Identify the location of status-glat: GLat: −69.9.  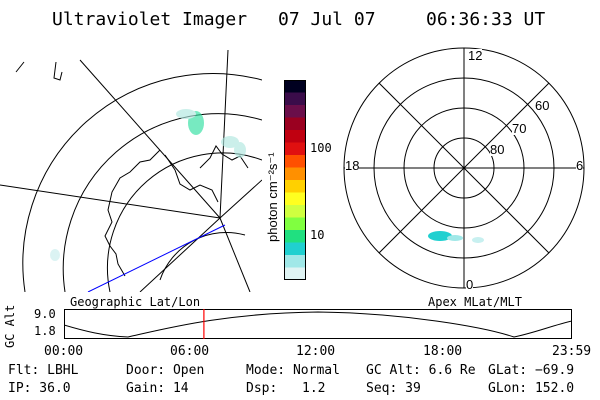
(531, 370).